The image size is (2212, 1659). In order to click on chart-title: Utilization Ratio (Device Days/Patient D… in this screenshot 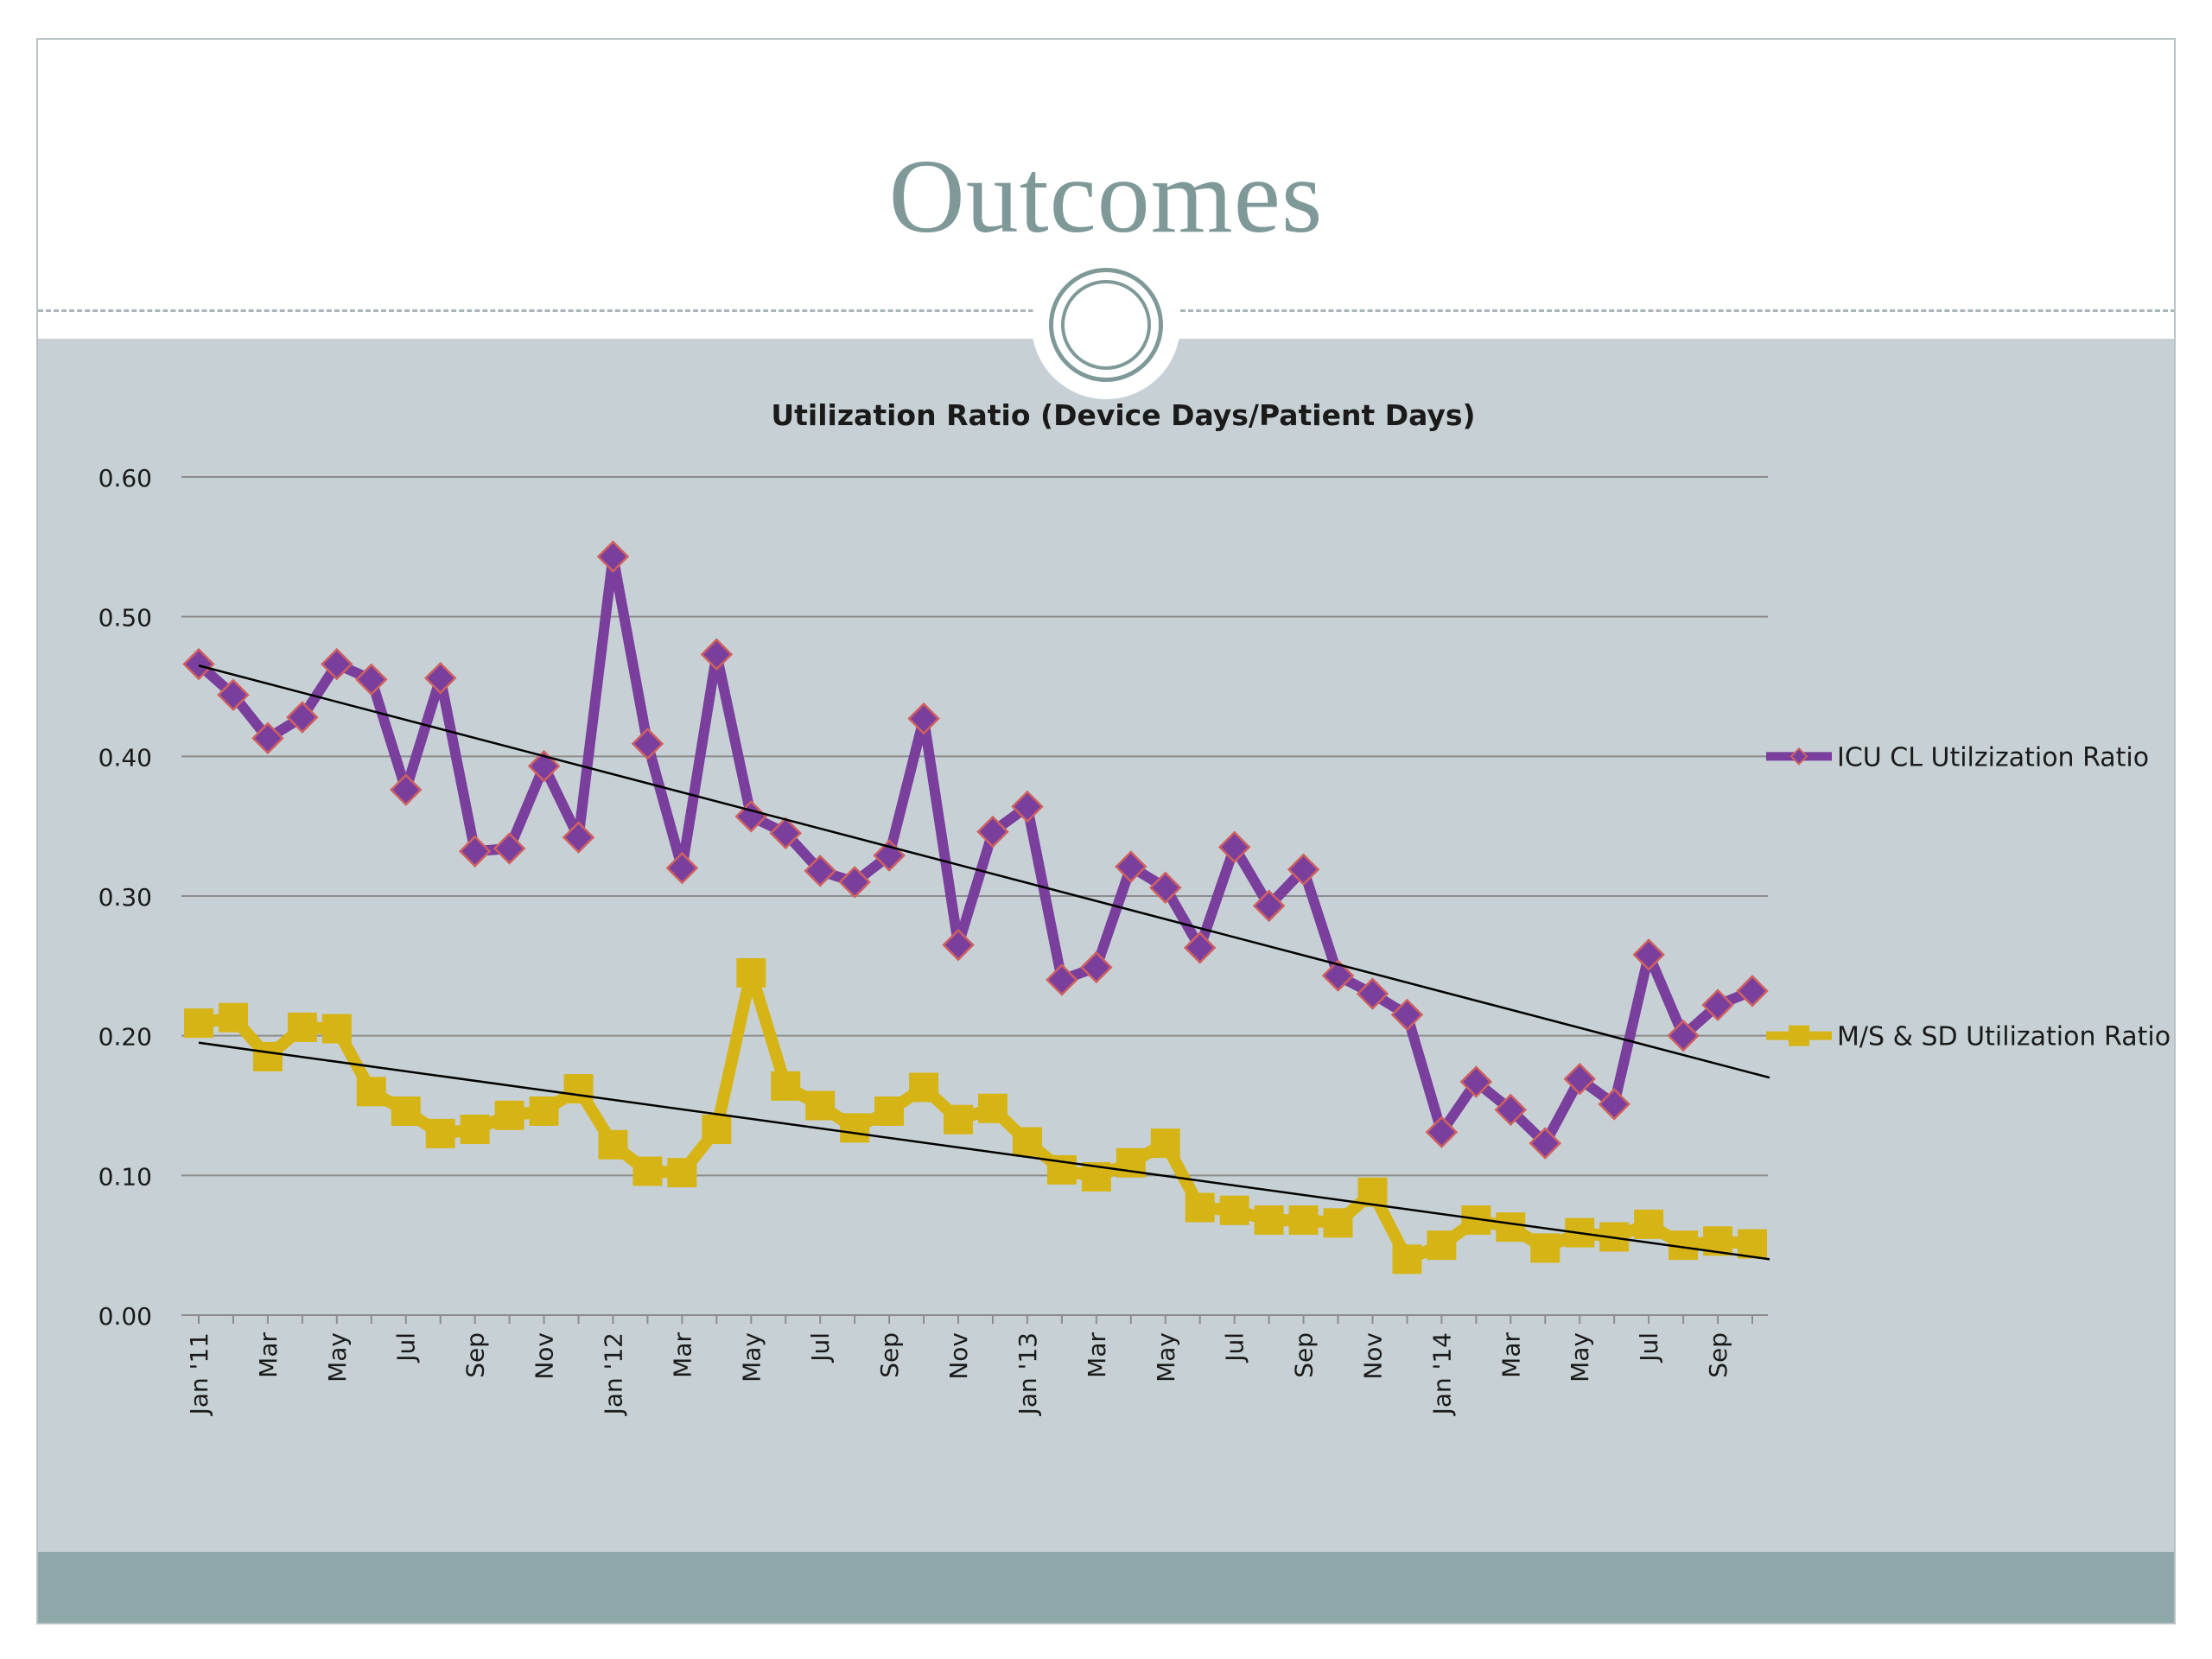, I will do `click(1123, 415)`.